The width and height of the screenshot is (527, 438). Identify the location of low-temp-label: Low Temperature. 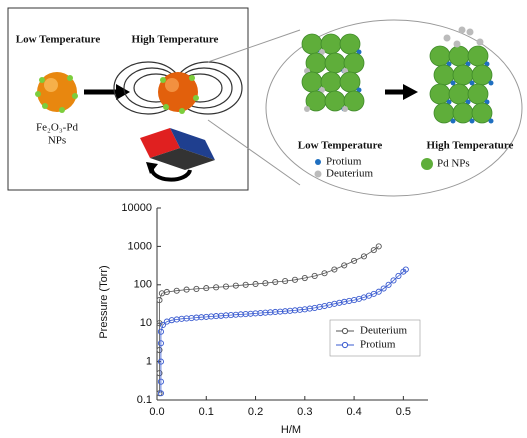
(58, 40).